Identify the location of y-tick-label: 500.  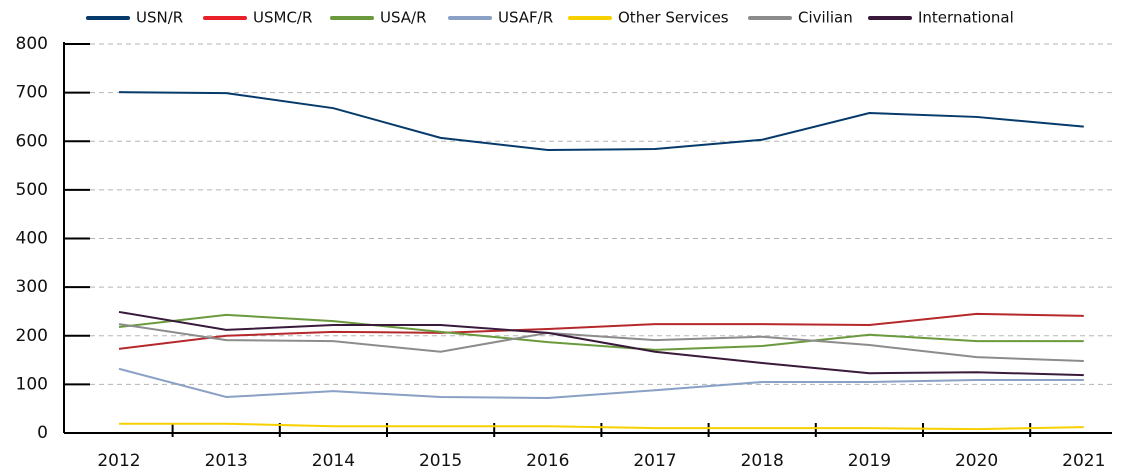
(32, 190).